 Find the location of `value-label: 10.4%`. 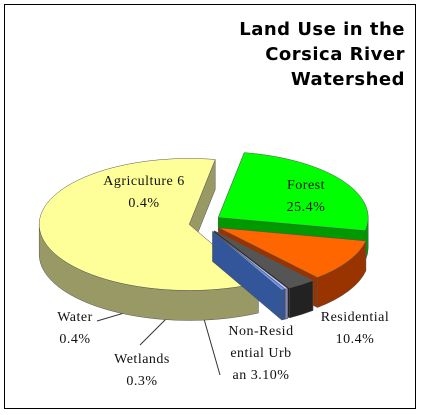

value-label: 10.4% is located at coordinates (355, 339).